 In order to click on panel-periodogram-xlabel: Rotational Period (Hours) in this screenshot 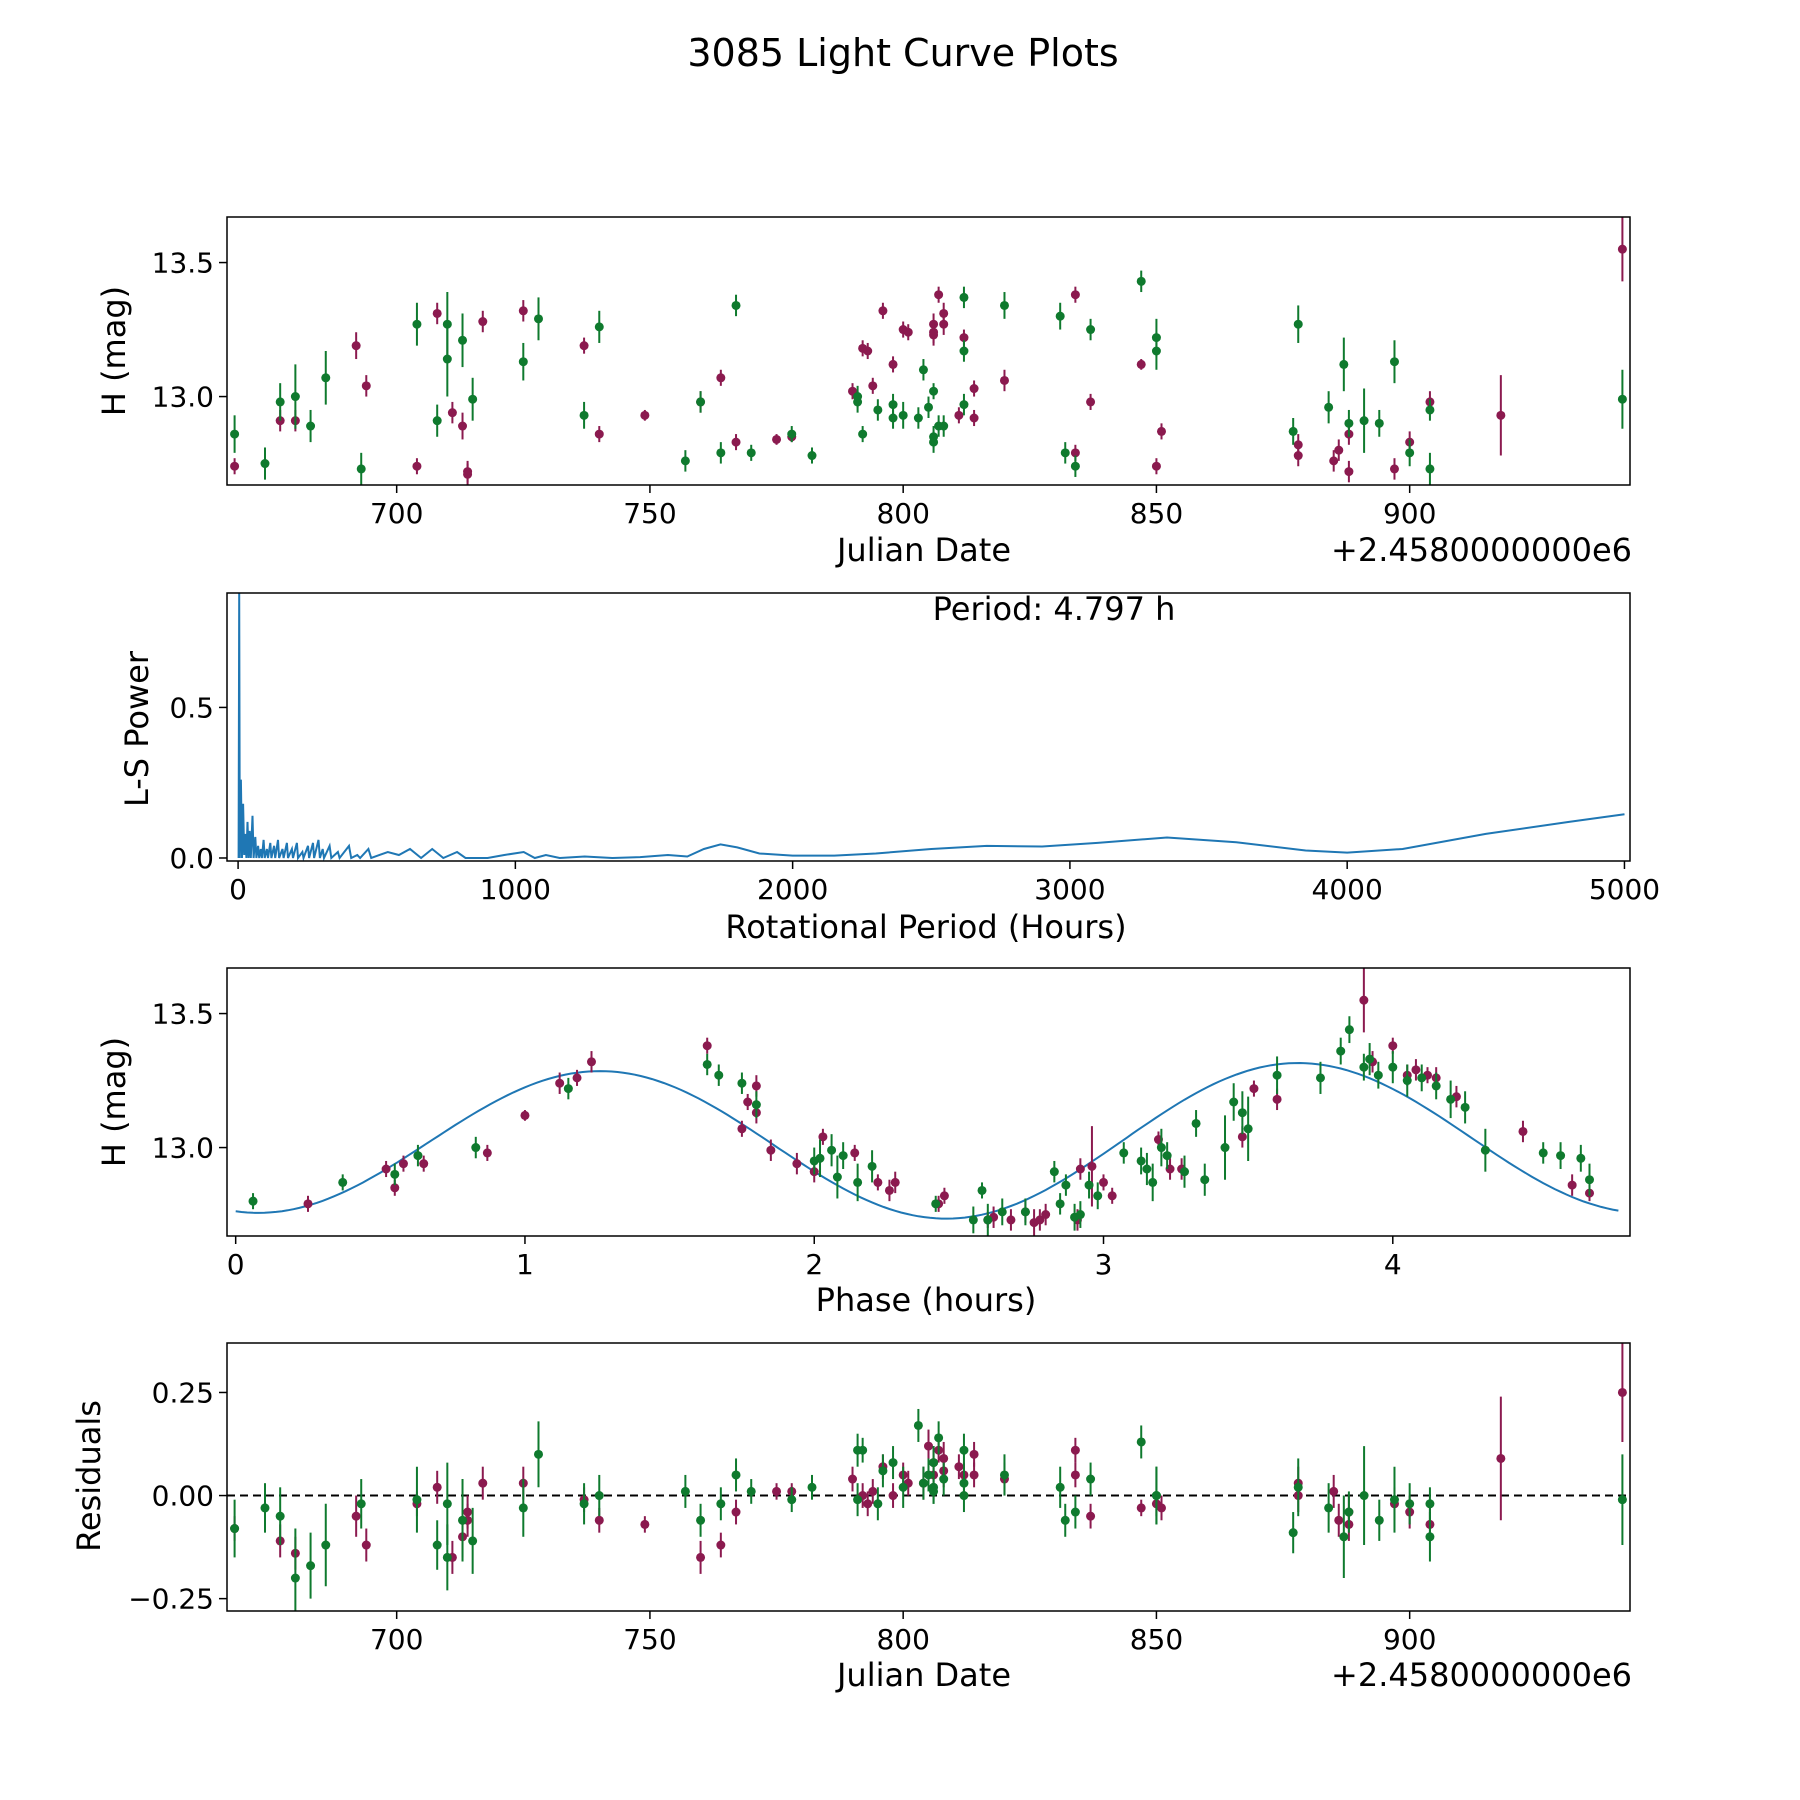, I will do `click(925, 927)`.